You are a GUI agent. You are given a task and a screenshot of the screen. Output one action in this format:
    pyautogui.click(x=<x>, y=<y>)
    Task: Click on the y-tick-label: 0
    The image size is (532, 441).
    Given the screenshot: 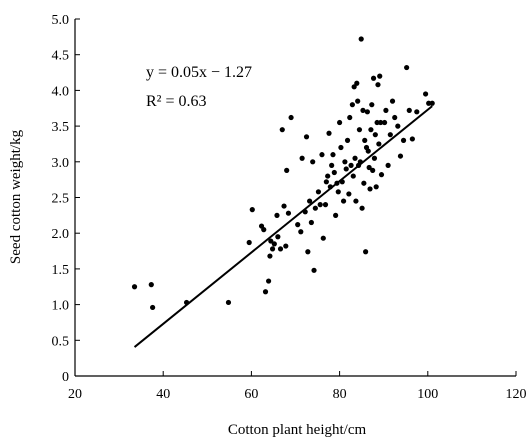 What is the action you would take?
    pyautogui.click(x=65, y=377)
    